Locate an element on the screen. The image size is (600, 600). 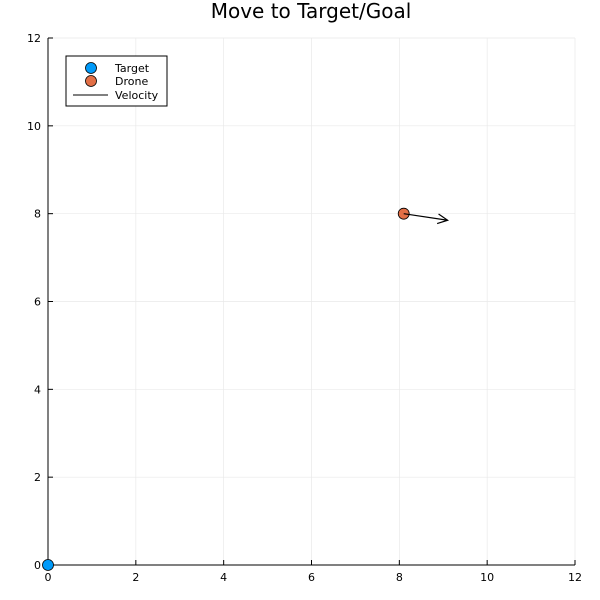
x-tick-label-6: 12 is located at coordinates (575, 577).